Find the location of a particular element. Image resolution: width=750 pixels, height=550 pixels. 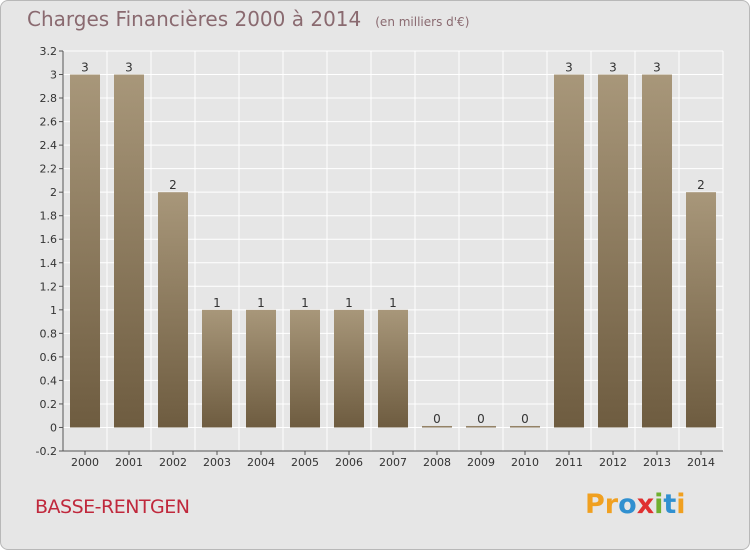

logo-letter: o is located at coordinates (627, 504).